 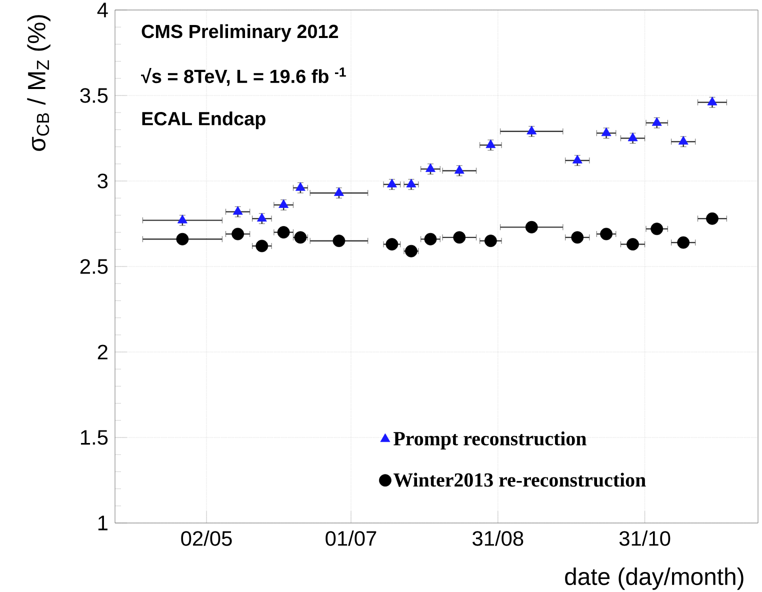 I want to click on y-axis-title: σ$_{CB}$ / M$_{Z}$ (%), so click(x=38, y=83).